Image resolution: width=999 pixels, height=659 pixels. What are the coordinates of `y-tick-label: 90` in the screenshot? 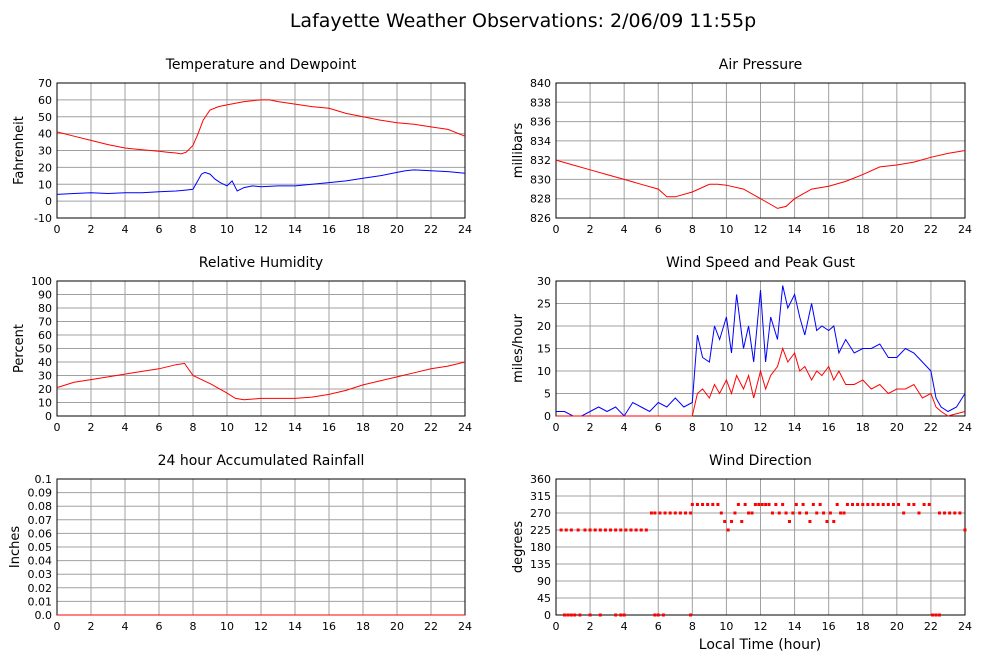 It's located at (45, 295).